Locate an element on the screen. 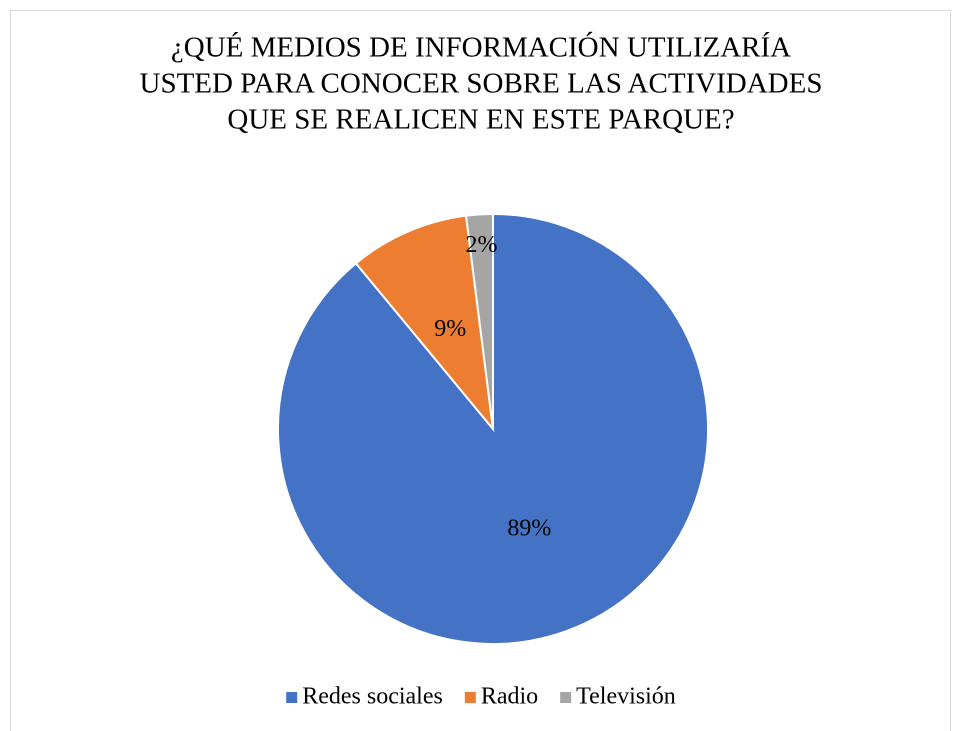  chart-title: USTED PARA CONOCER SOBRE LAS ACTIVIDADES is located at coordinates (481, 84).